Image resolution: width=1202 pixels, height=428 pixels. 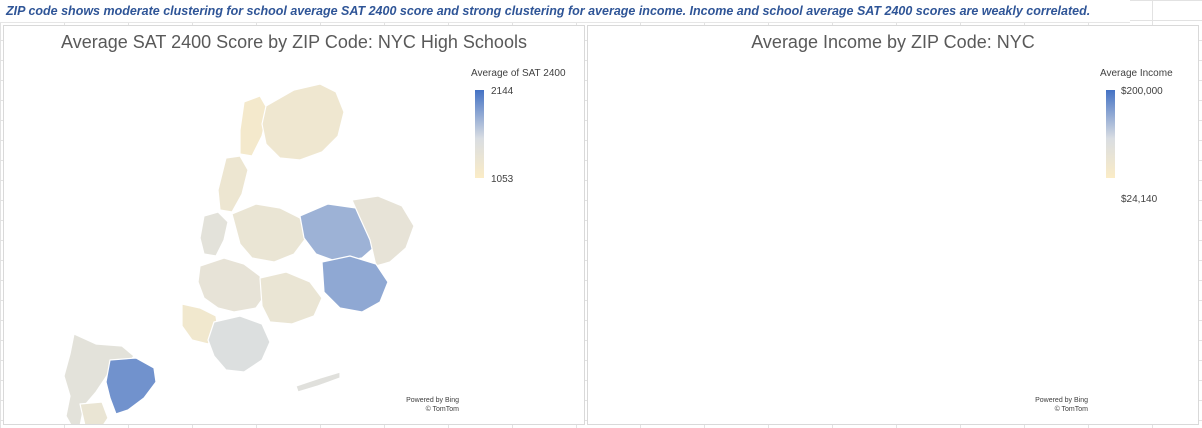 I want to click on legend-title: Average of SAT 2400, so click(x=518, y=73).